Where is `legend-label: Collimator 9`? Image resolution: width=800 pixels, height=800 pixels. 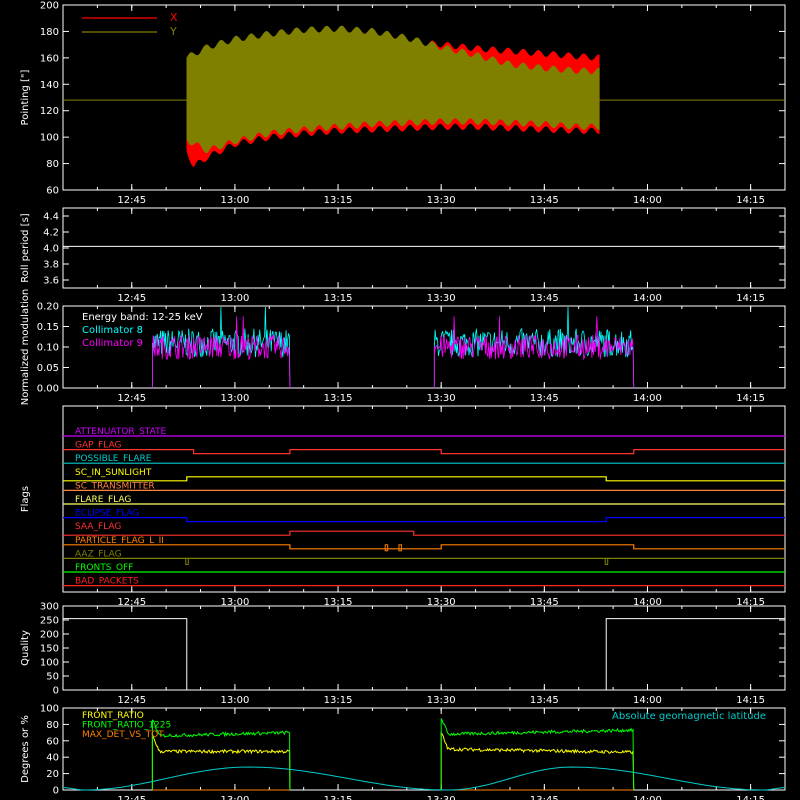
legend-label: Collimator 9 is located at coordinates (112, 343).